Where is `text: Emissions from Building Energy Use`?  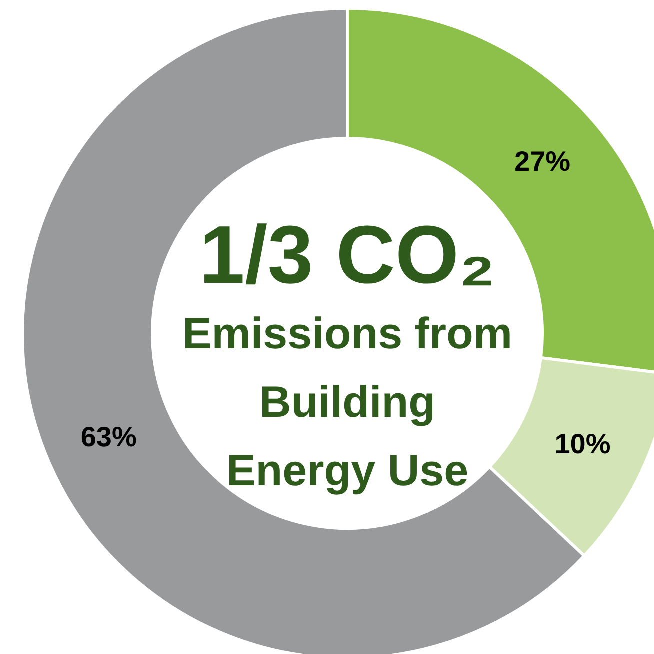
text: Emissions from Building Energy Use is located at coordinates (347, 402).